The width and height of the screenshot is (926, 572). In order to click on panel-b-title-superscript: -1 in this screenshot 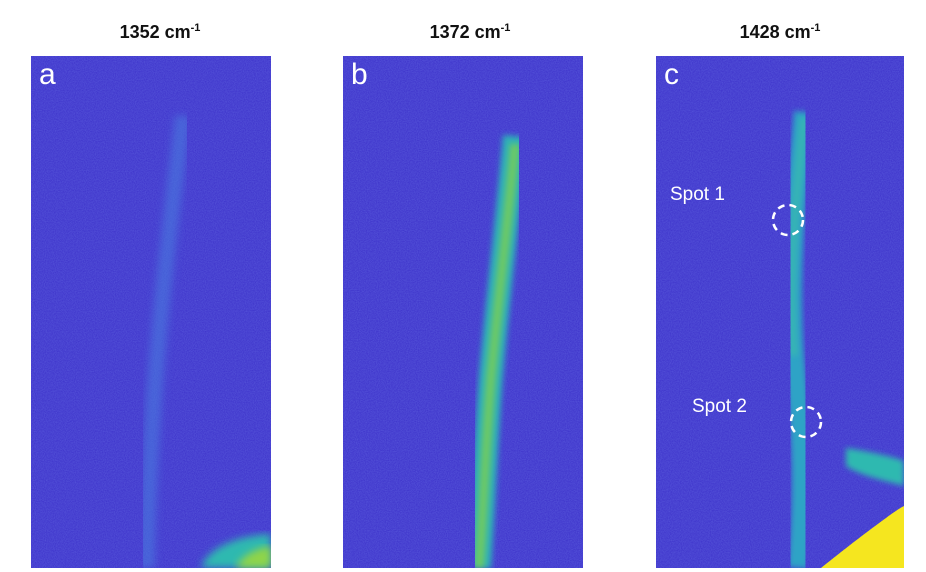, I will do `click(505, 28)`.